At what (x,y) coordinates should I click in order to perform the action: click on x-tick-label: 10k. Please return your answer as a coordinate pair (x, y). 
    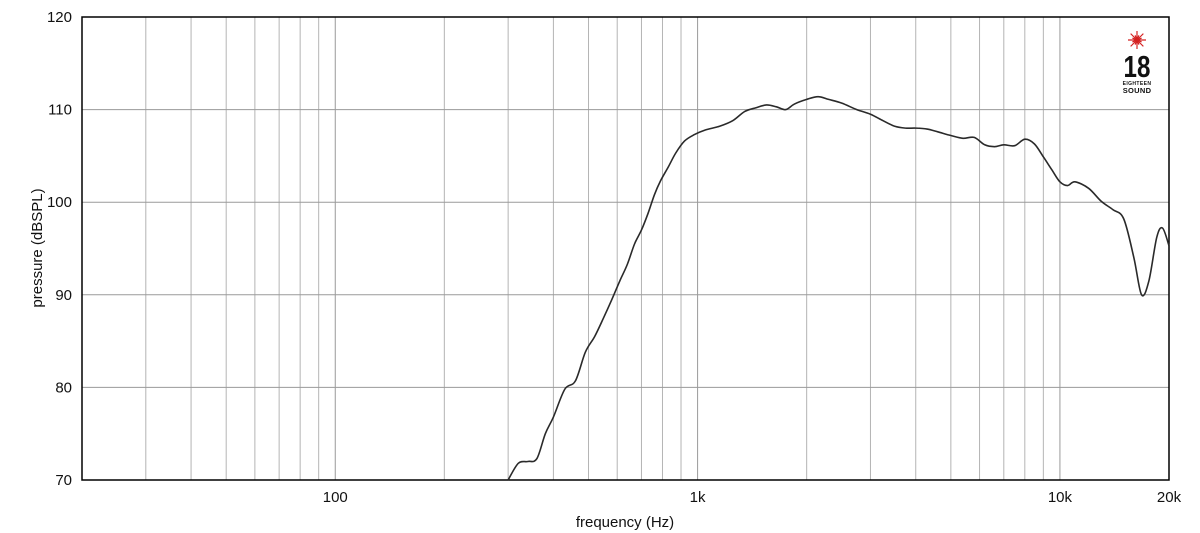
    Looking at the image, I should click on (1060, 497).